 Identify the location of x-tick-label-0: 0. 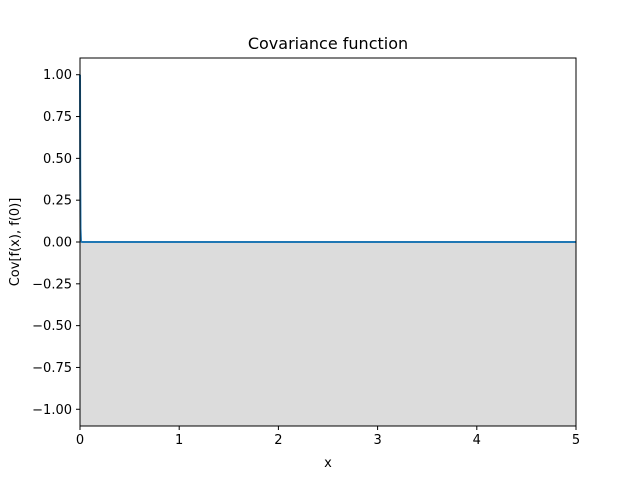
(80, 440).